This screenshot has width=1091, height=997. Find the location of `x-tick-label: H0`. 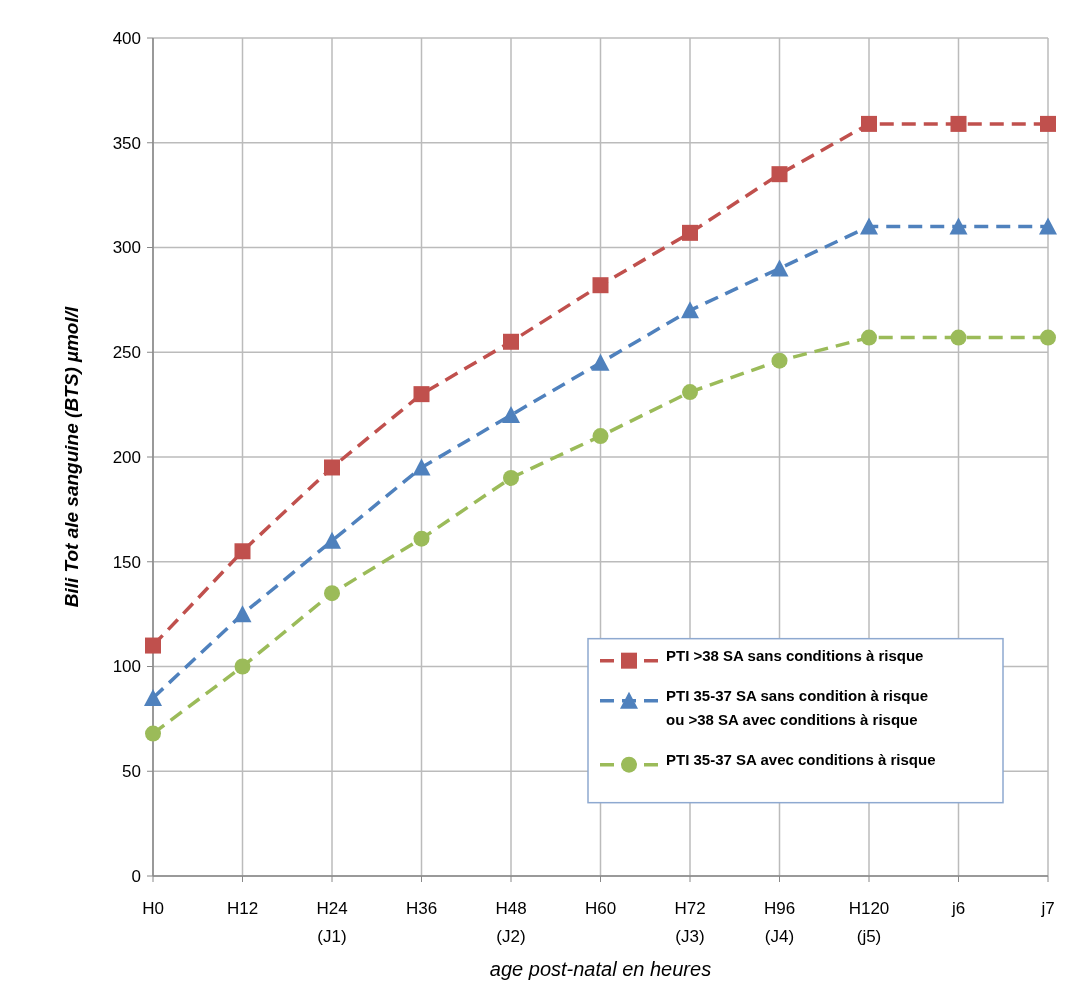

x-tick-label: H0 is located at coordinates (153, 908).